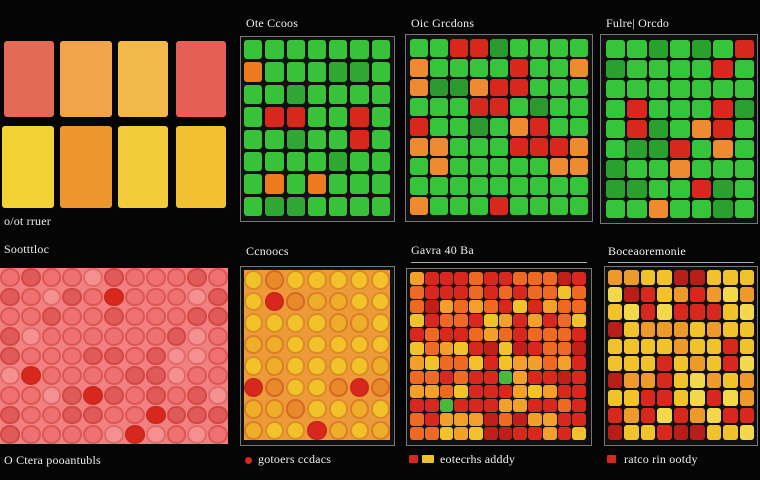 The image size is (760, 480). Describe the element at coordinates (443, 23) in the screenshot. I see `panel-title-top-3: Oic Grcdons` at that location.